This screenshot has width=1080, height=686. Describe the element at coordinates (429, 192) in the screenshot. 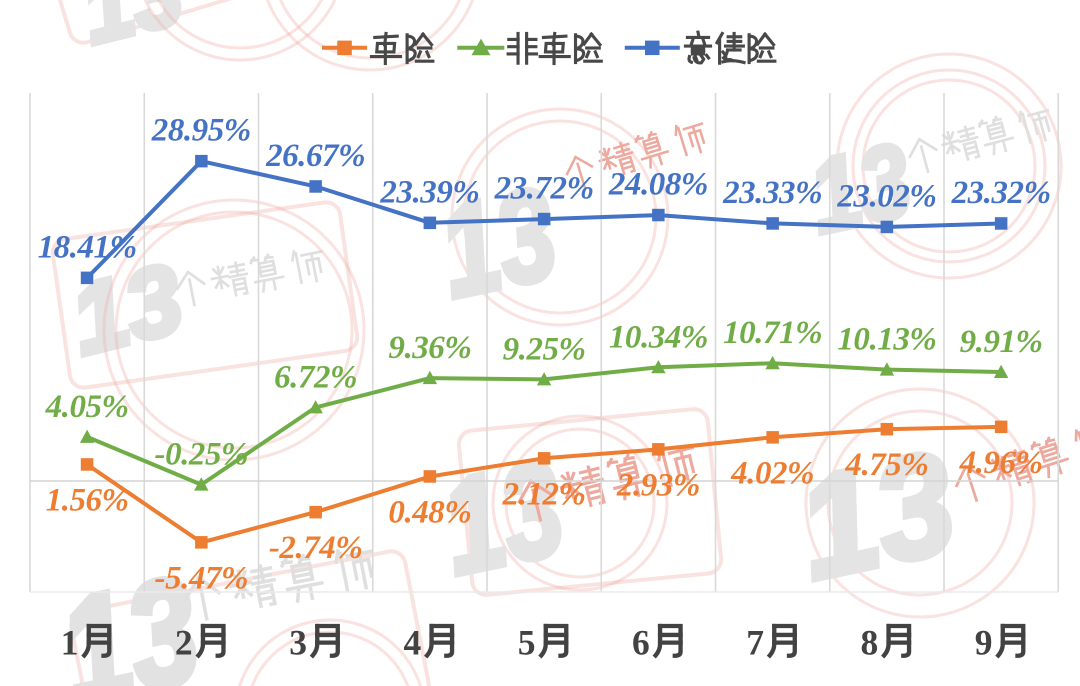

I see `svg-text: 23.39%` at that location.